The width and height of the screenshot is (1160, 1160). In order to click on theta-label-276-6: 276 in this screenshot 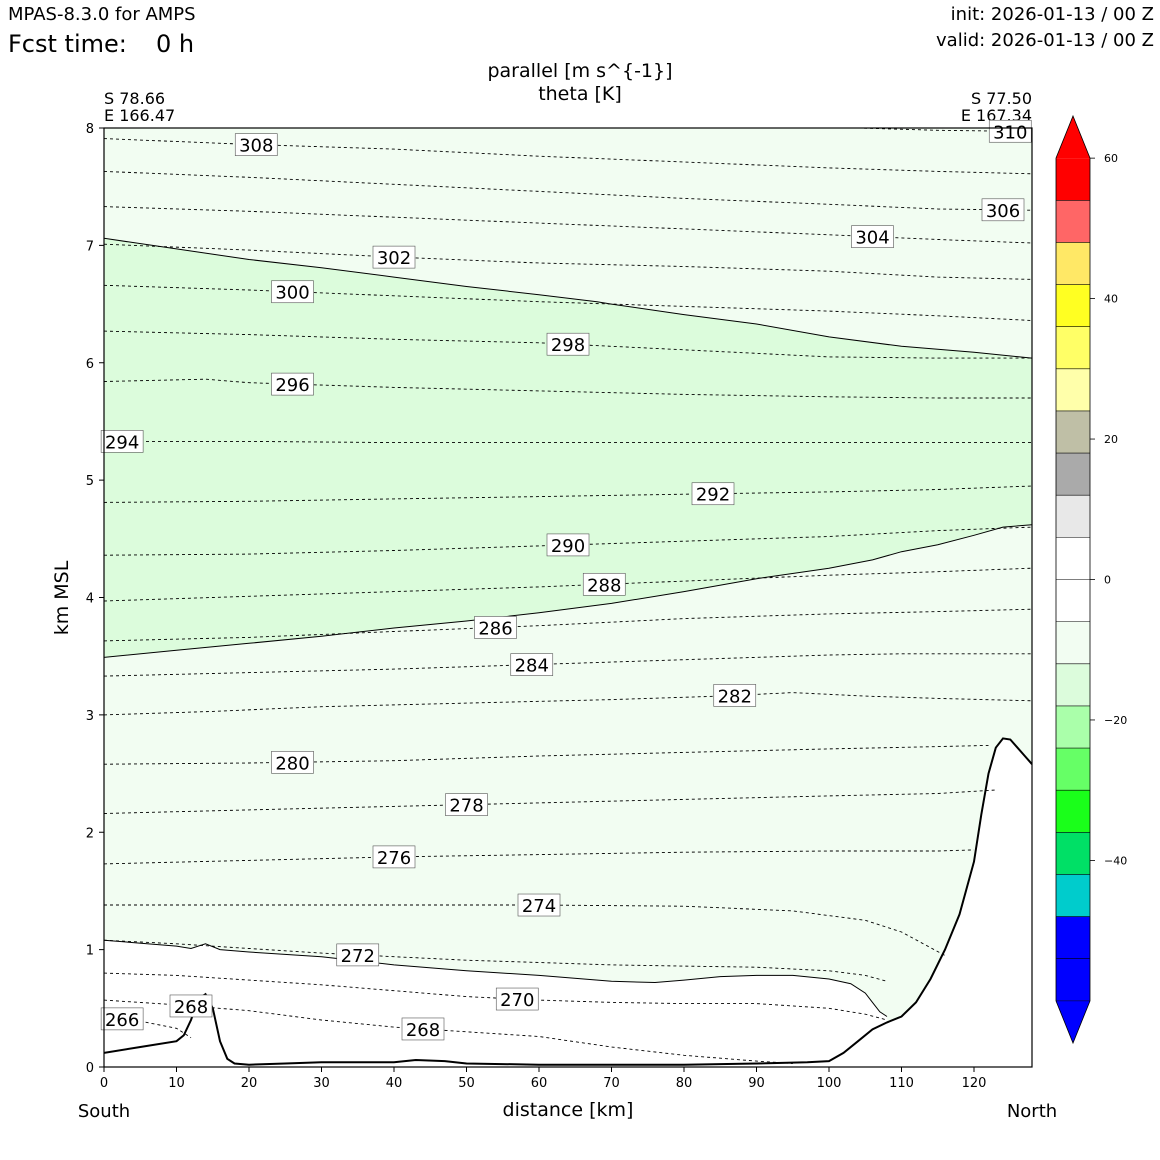, I will do `click(394, 857)`.